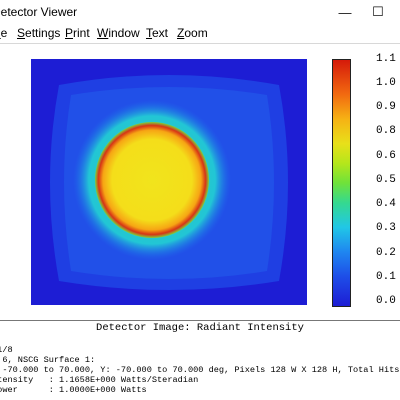 The image size is (400, 400). What do you see at coordinates (386, 59) in the screenshot?
I see `colorbar-tick: 1.1` at bounding box center [386, 59].